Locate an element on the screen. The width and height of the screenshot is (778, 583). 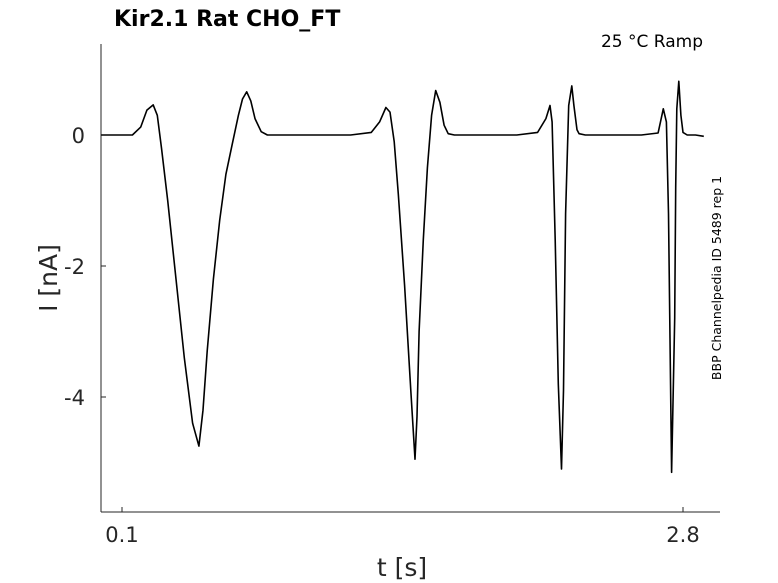
y-tick-label: -4 is located at coordinates (74, 398).